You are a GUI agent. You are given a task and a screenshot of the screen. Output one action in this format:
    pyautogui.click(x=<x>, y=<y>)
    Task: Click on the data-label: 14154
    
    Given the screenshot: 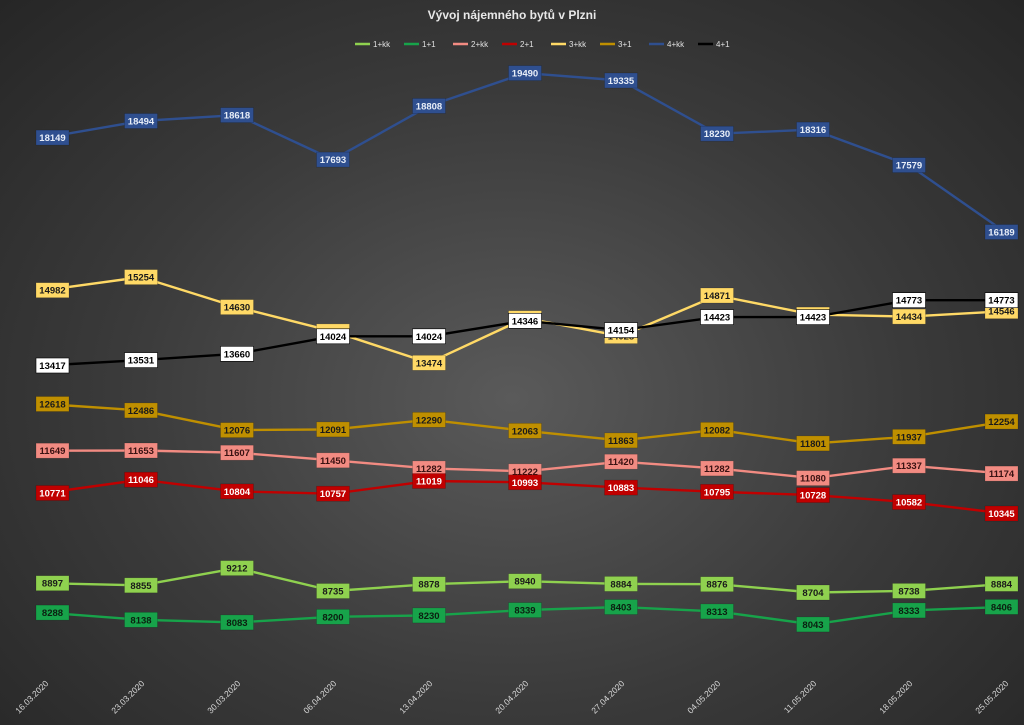 What is the action you would take?
    pyautogui.click(x=621, y=330)
    